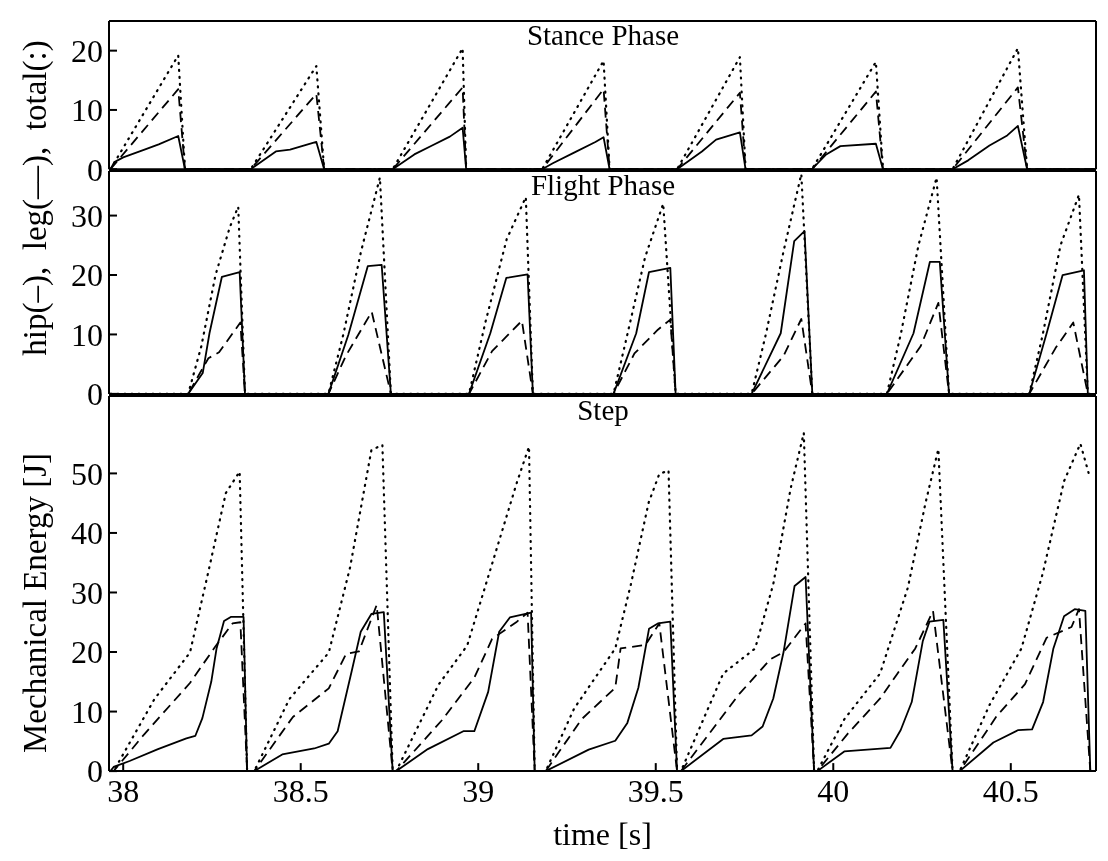 The height and width of the screenshot is (861, 1108). I want to click on x-tick-label: 39, so click(478, 790).